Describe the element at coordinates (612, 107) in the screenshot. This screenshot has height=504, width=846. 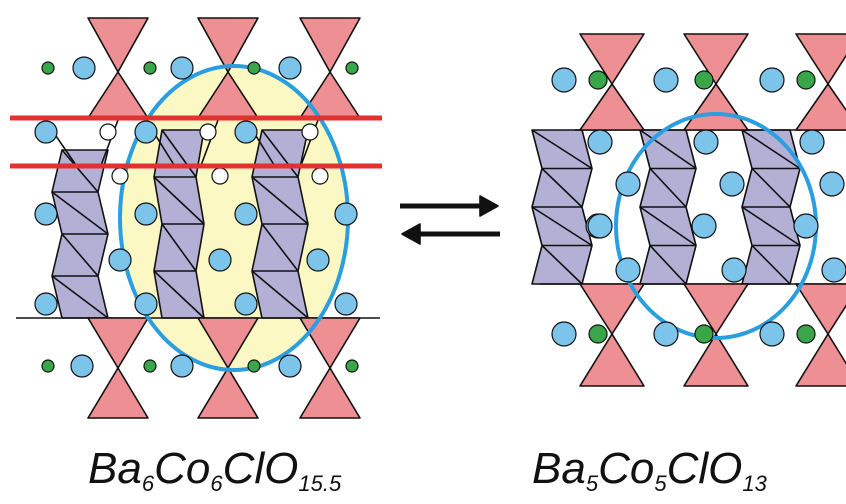
I see `co-tetrahedra-pair-top-0-bottom` at that location.